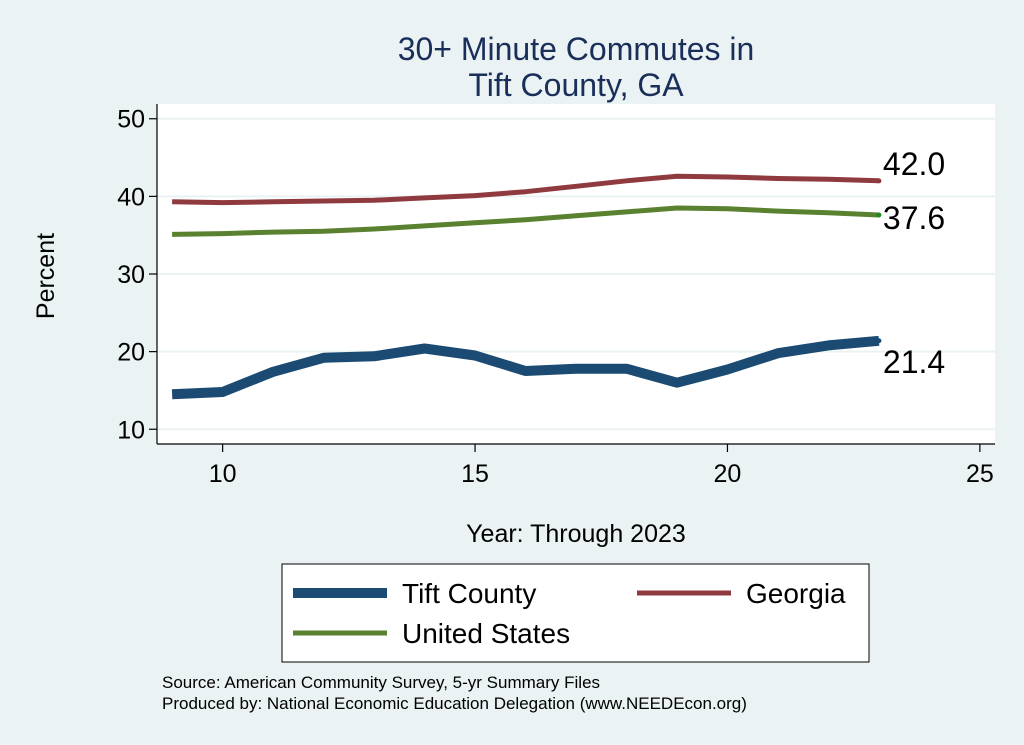  What do you see at coordinates (914, 362) in the screenshot?
I see `end-label-tift-county: 21.4` at bounding box center [914, 362].